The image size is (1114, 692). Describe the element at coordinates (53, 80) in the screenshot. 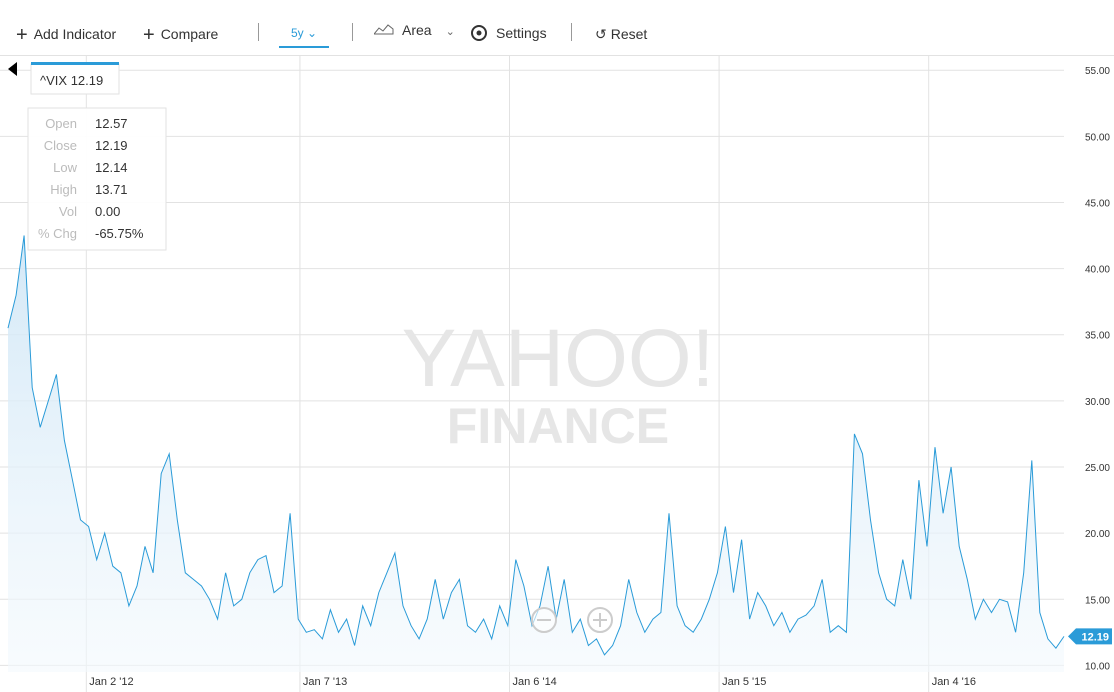

I see `series-name: ^VIX` at that location.